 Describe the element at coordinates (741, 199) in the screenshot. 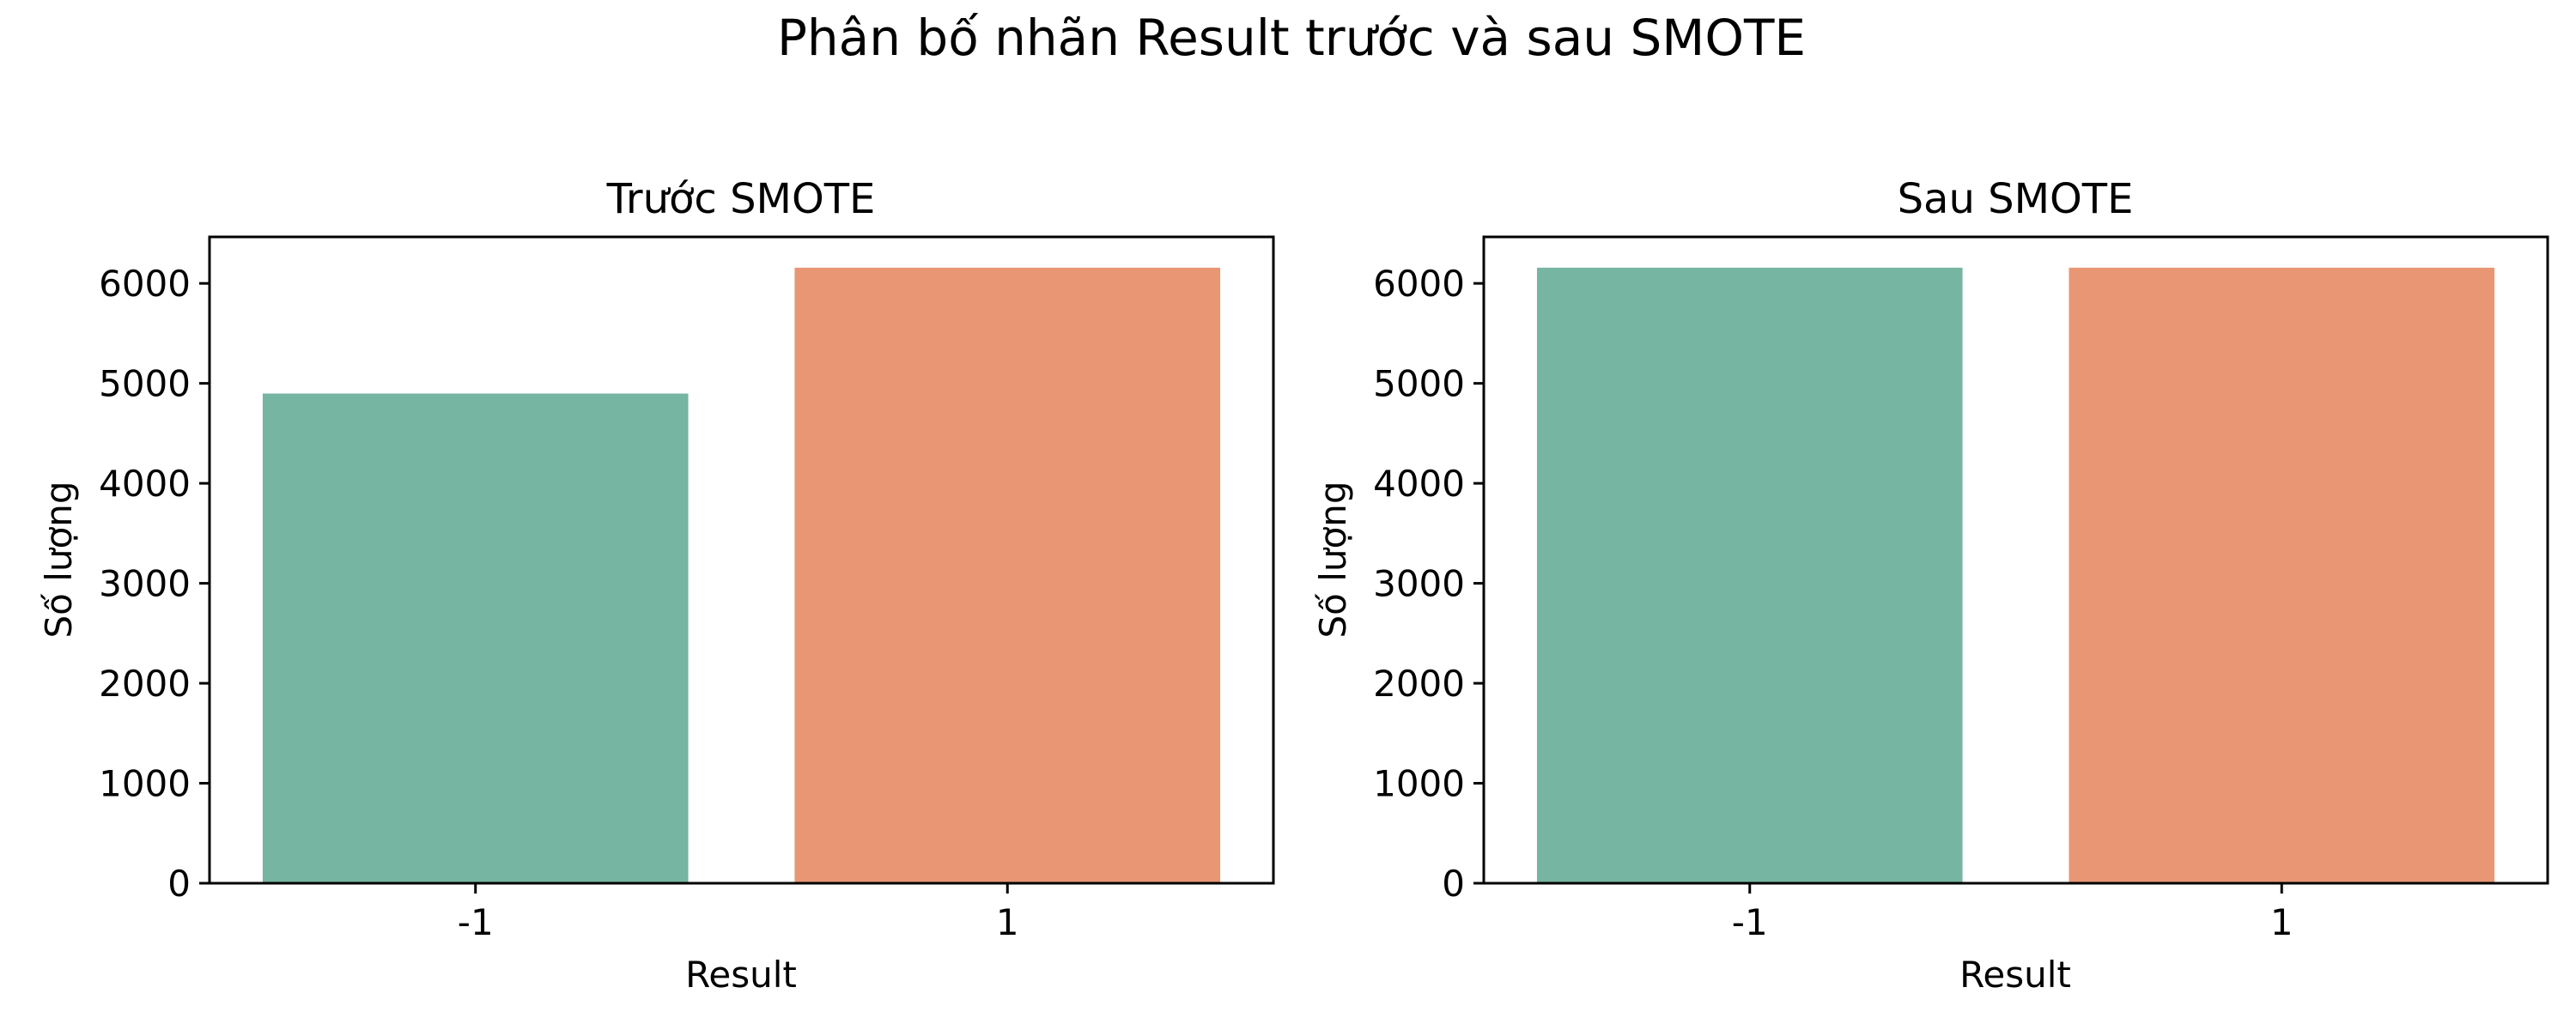

I see `chart-title: Trước SMOTE` at that location.